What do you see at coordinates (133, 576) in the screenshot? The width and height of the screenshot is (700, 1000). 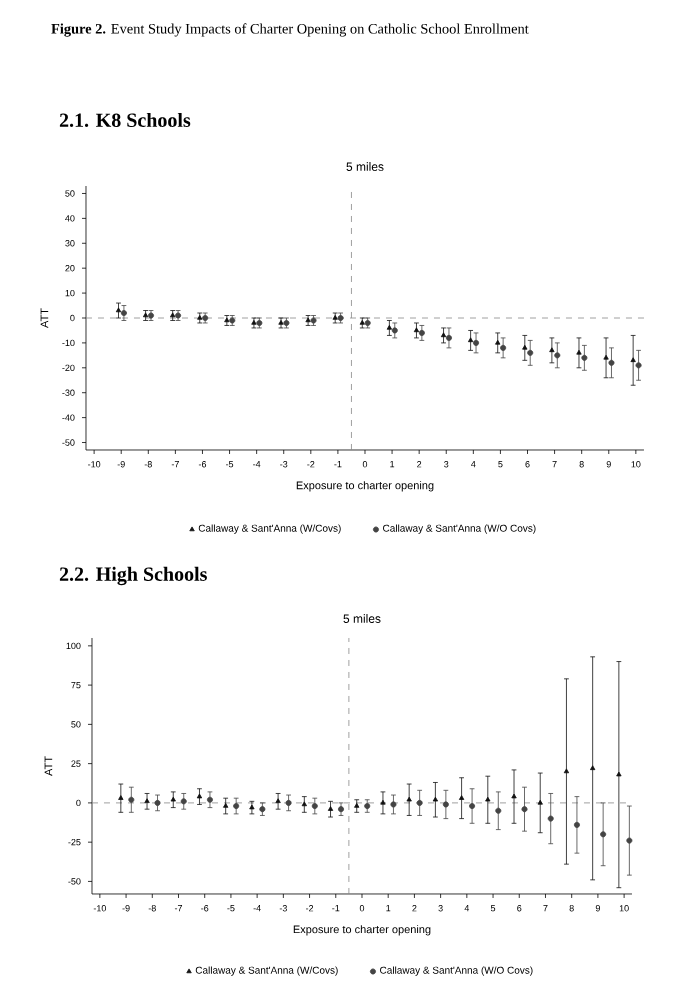 I see `chart-title: 2.2. High Schools` at bounding box center [133, 576].